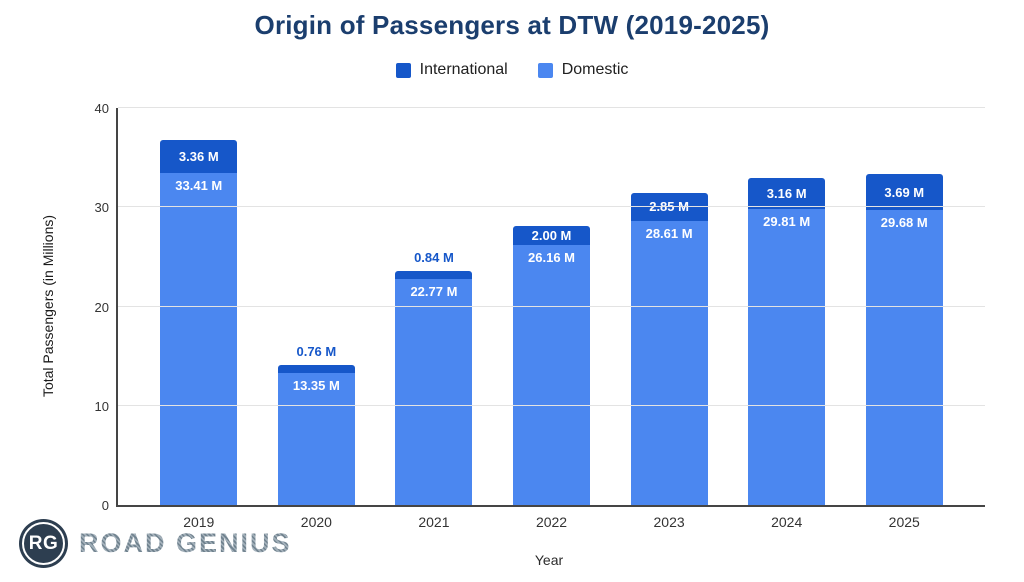 The width and height of the screenshot is (1024, 582). I want to click on bar-segment-international-2020, so click(316, 368).